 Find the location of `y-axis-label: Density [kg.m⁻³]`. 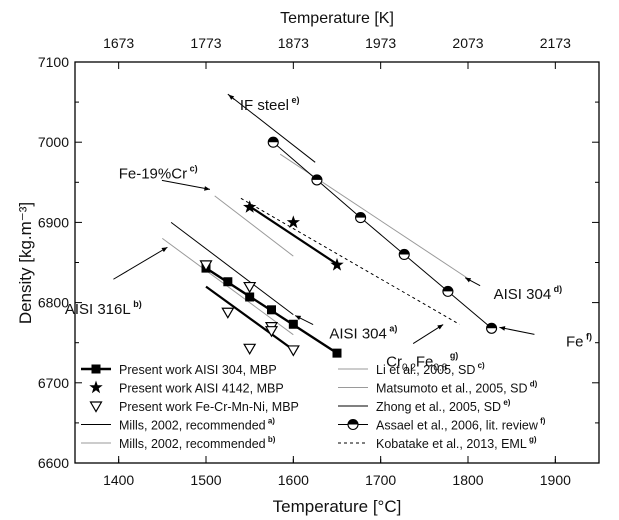

y-axis-label: Density [kg.m⁻³] is located at coordinates (25, 263).